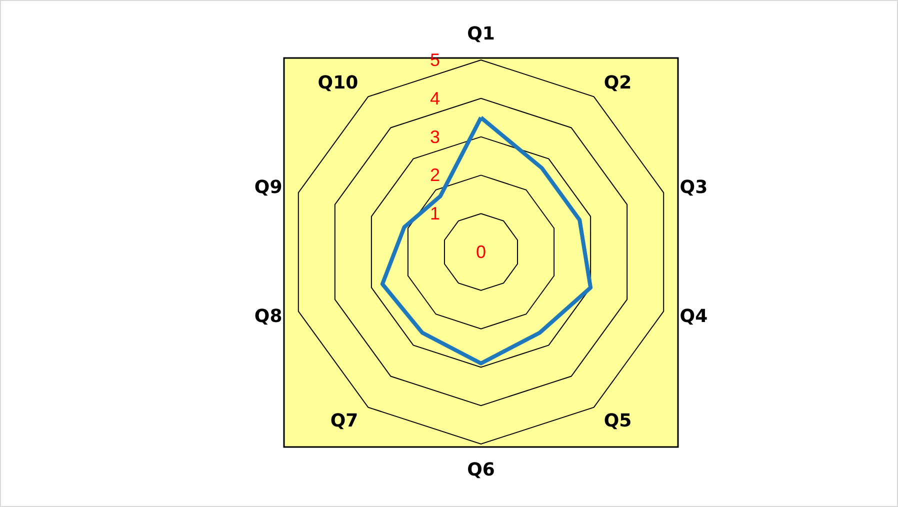 Image resolution: width=898 pixels, height=507 pixels. What do you see at coordinates (618, 421) in the screenshot?
I see `spoke-label: Q5` at bounding box center [618, 421].